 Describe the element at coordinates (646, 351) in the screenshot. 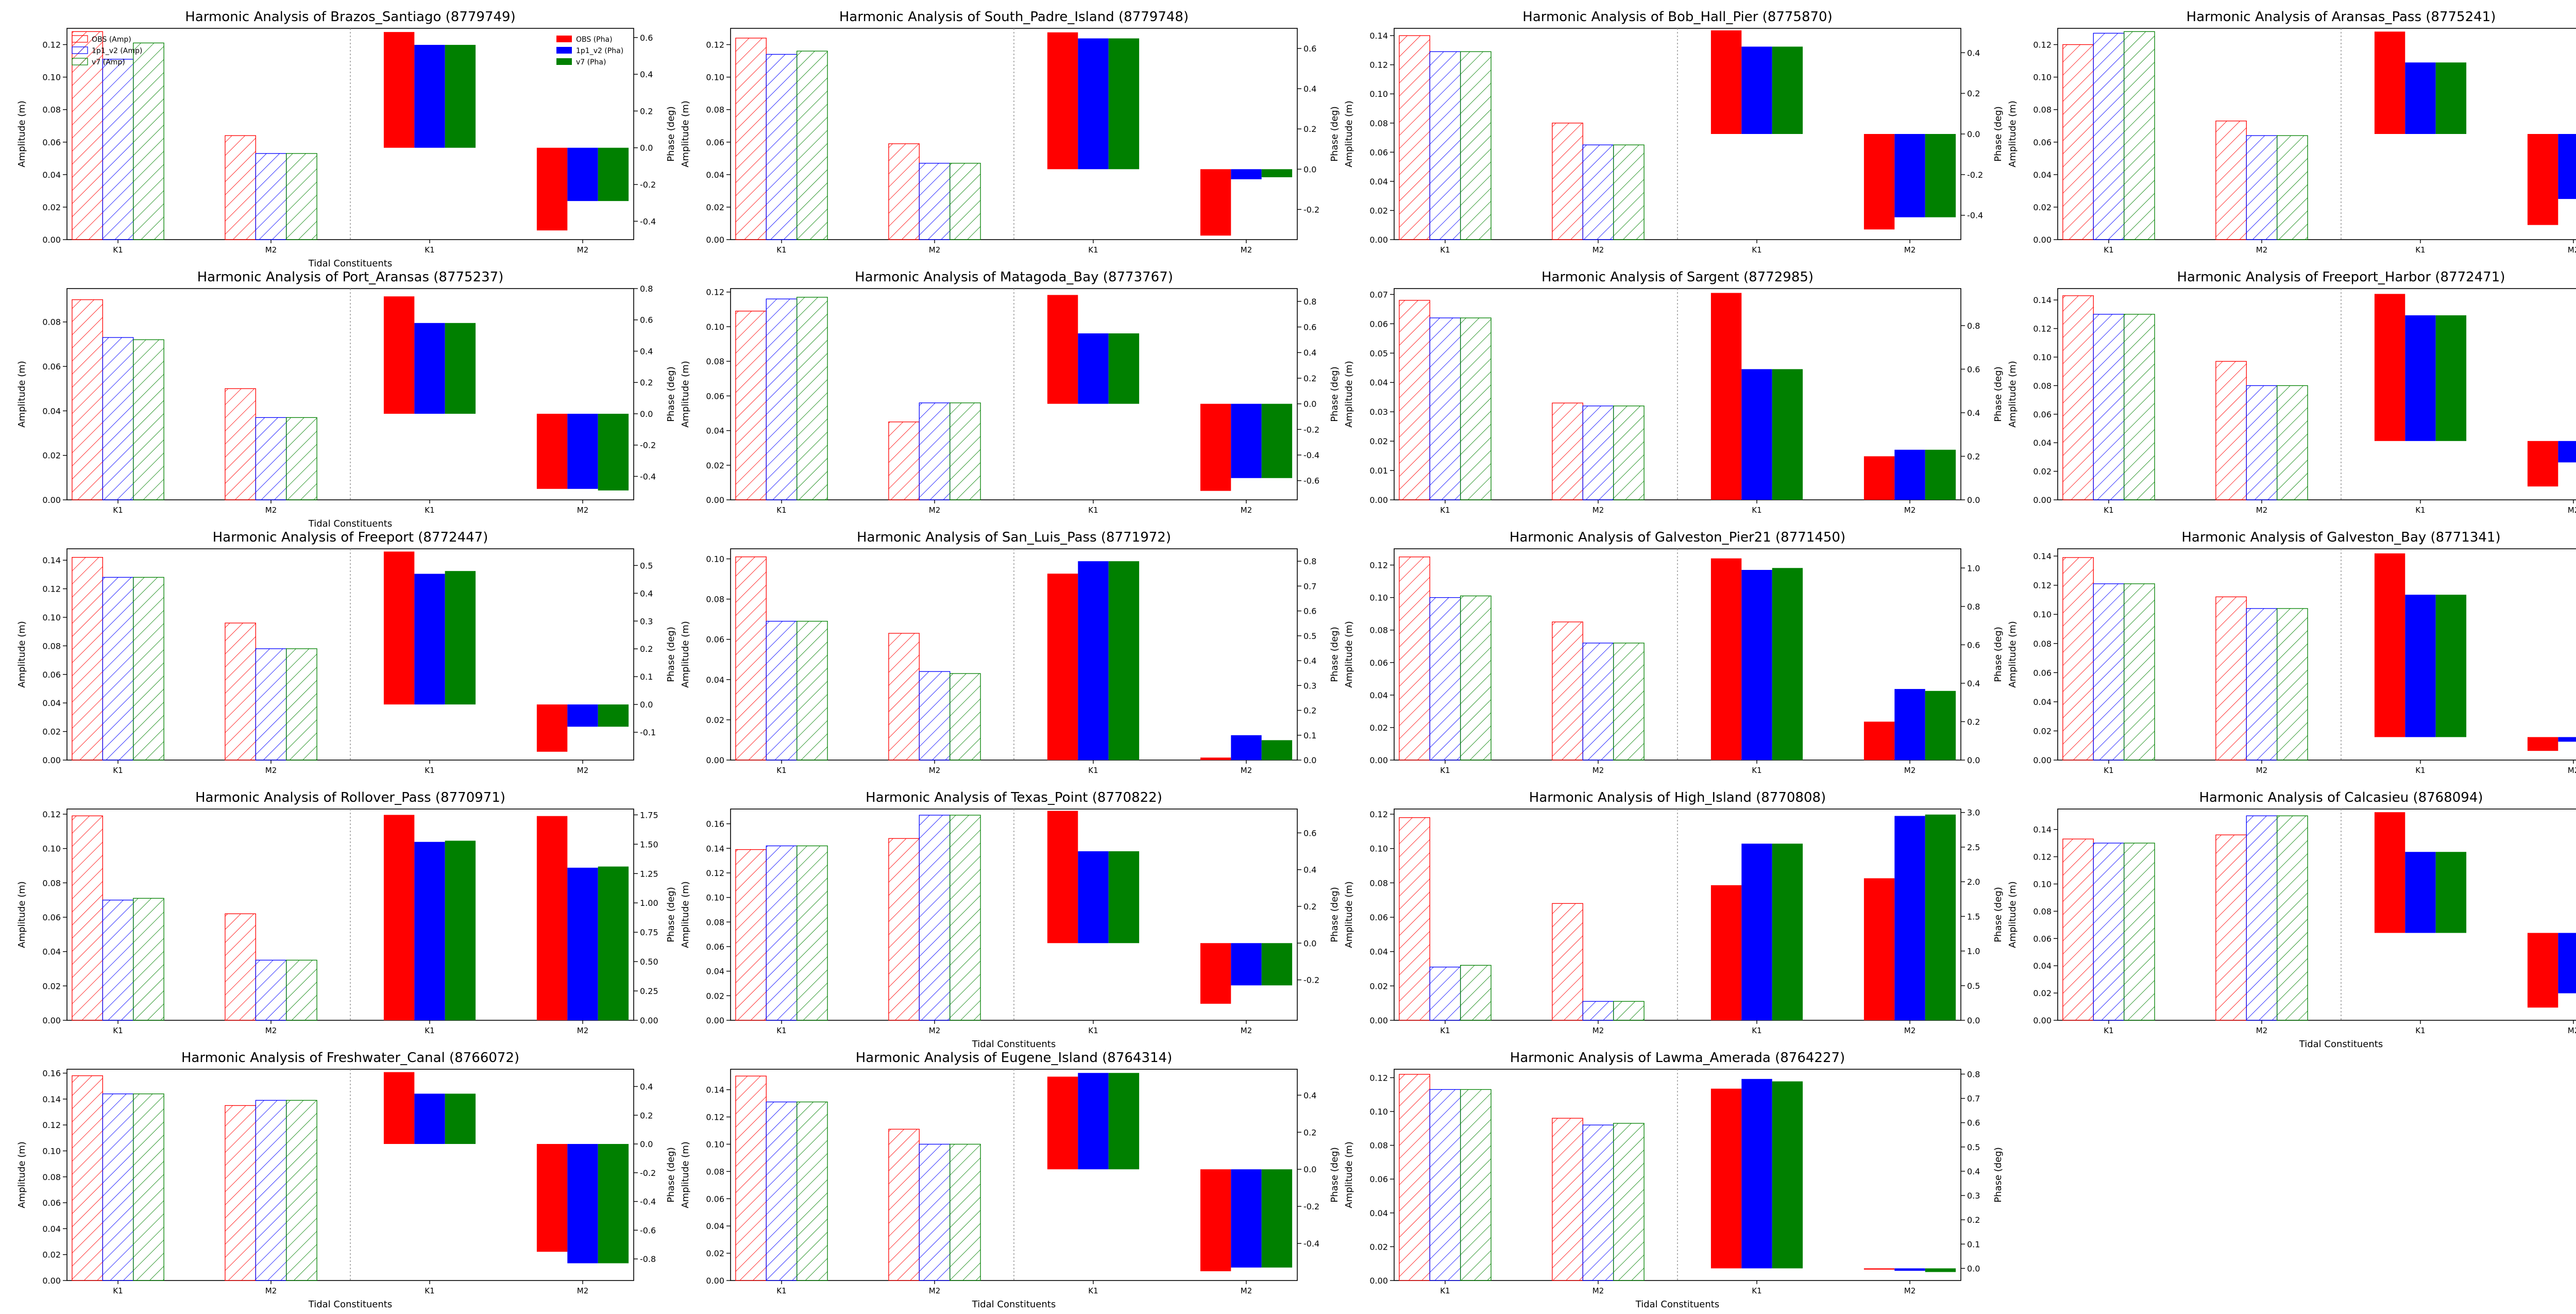

I see `pha-tick-label: 0.4` at that location.